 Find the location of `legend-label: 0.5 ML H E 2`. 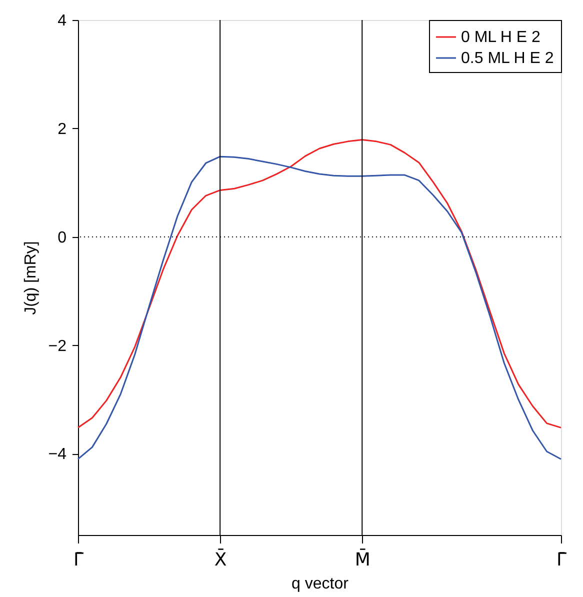

legend-label: 0.5 ML H E 2 is located at coordinates (507, 58).